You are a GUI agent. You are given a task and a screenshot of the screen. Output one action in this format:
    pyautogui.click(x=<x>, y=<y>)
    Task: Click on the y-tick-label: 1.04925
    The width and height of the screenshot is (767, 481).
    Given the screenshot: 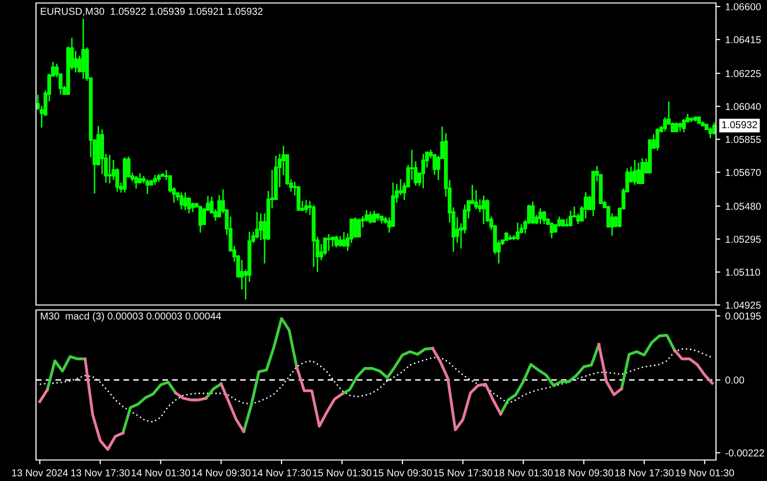 What is the action you would take?
    pyautogui.click(x=743, y=305)
    